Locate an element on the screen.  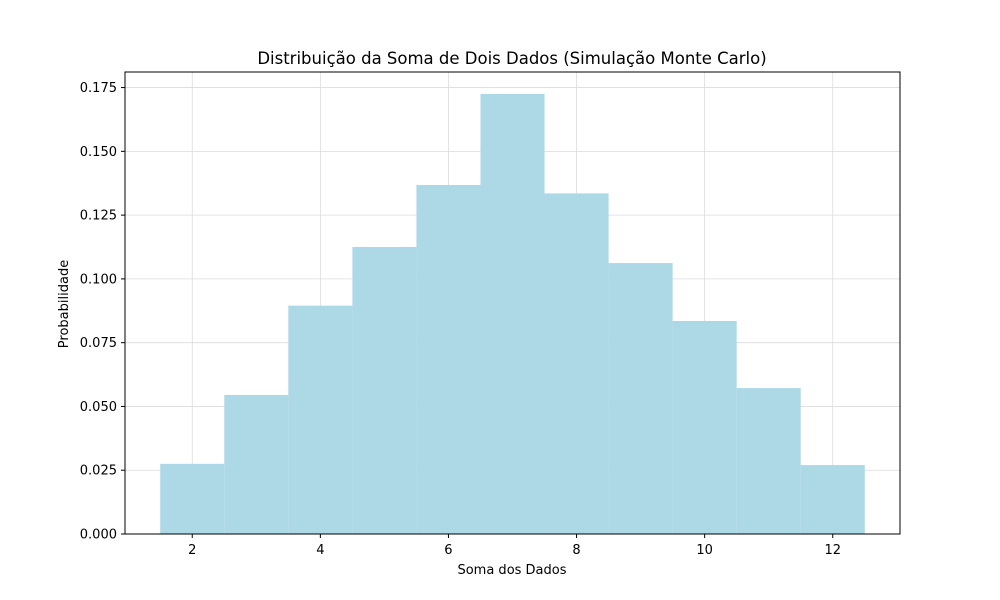
x-tick-label-4: 10 is located at coordinates (704, 550).